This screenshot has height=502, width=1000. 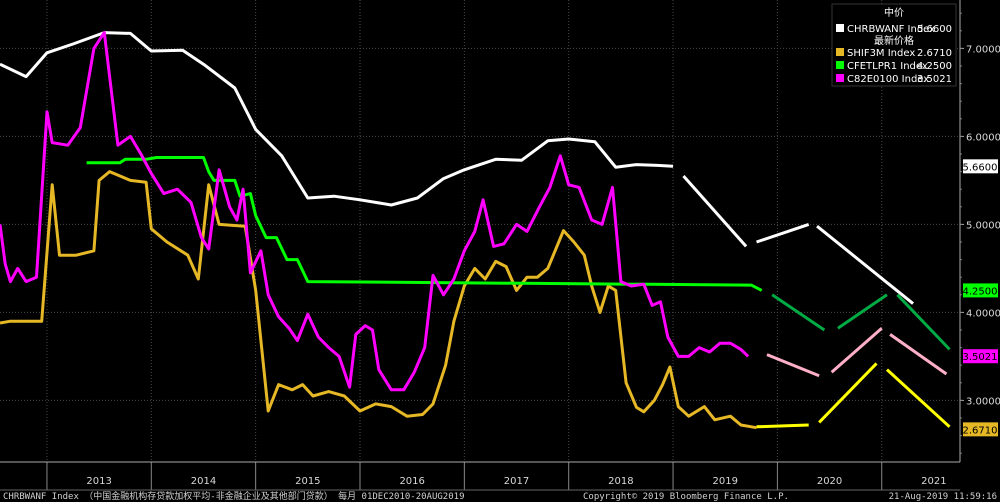 I want to click on y-tick-label: 7.0000, so click(x=983, y=49).